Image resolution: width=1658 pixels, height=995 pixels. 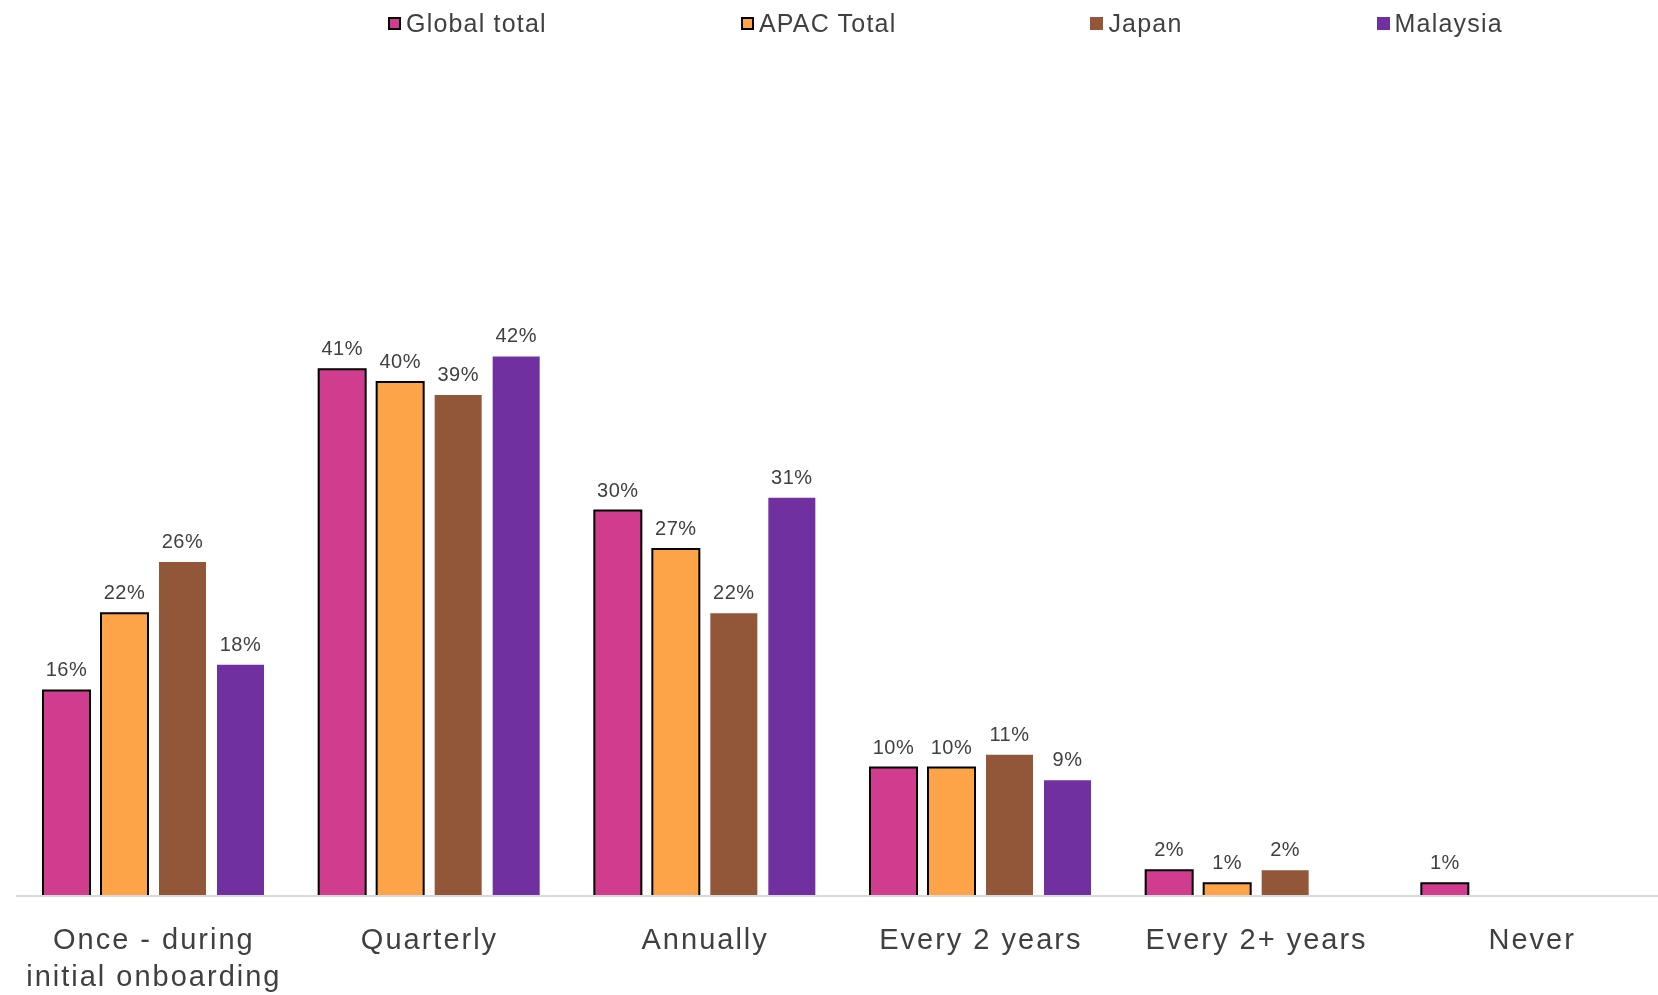 What do you see at coordinates (827, 23) in the screenshot?
I see `legend-label: APAC Total` at bounding box center [827, 23].